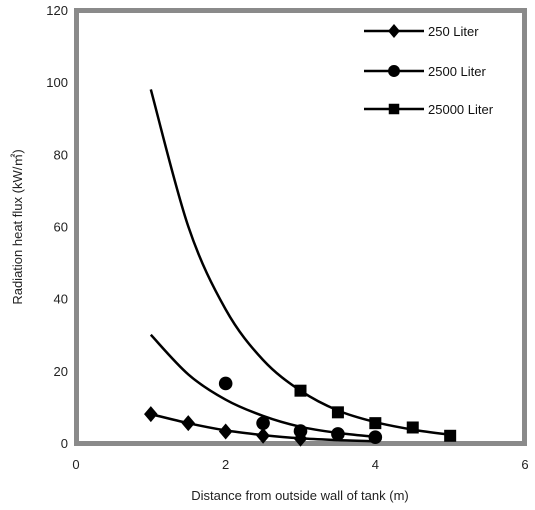  Describe the element at coordinates (394, 109) in the screenshot. I see `legend-marker-square` at that location.